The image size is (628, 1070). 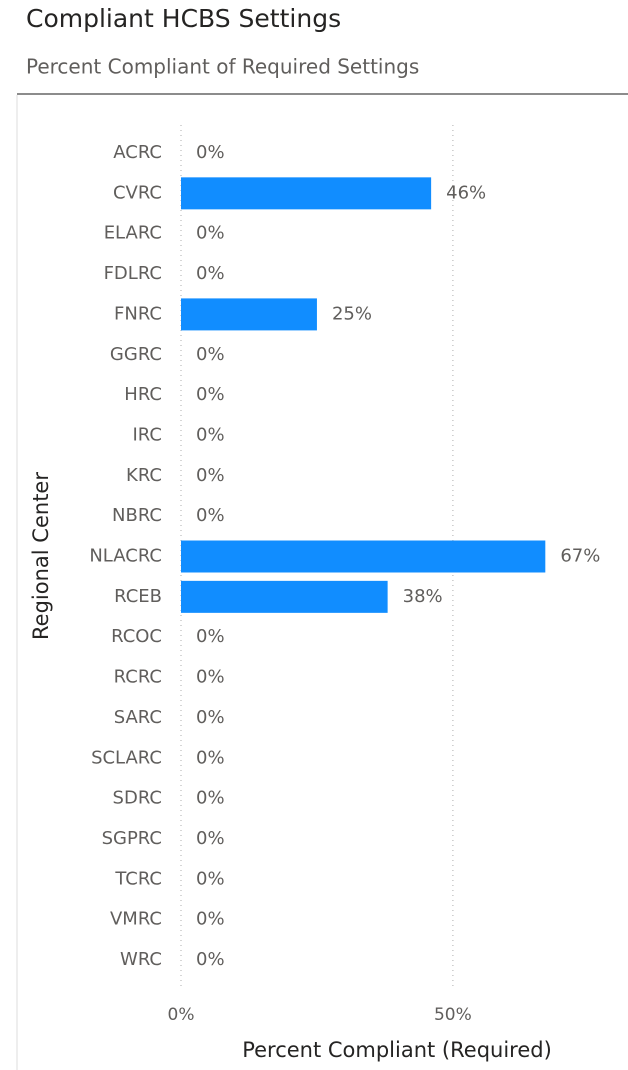 I want to click on y-tick-label: KRC, so click(x=144, y=475).